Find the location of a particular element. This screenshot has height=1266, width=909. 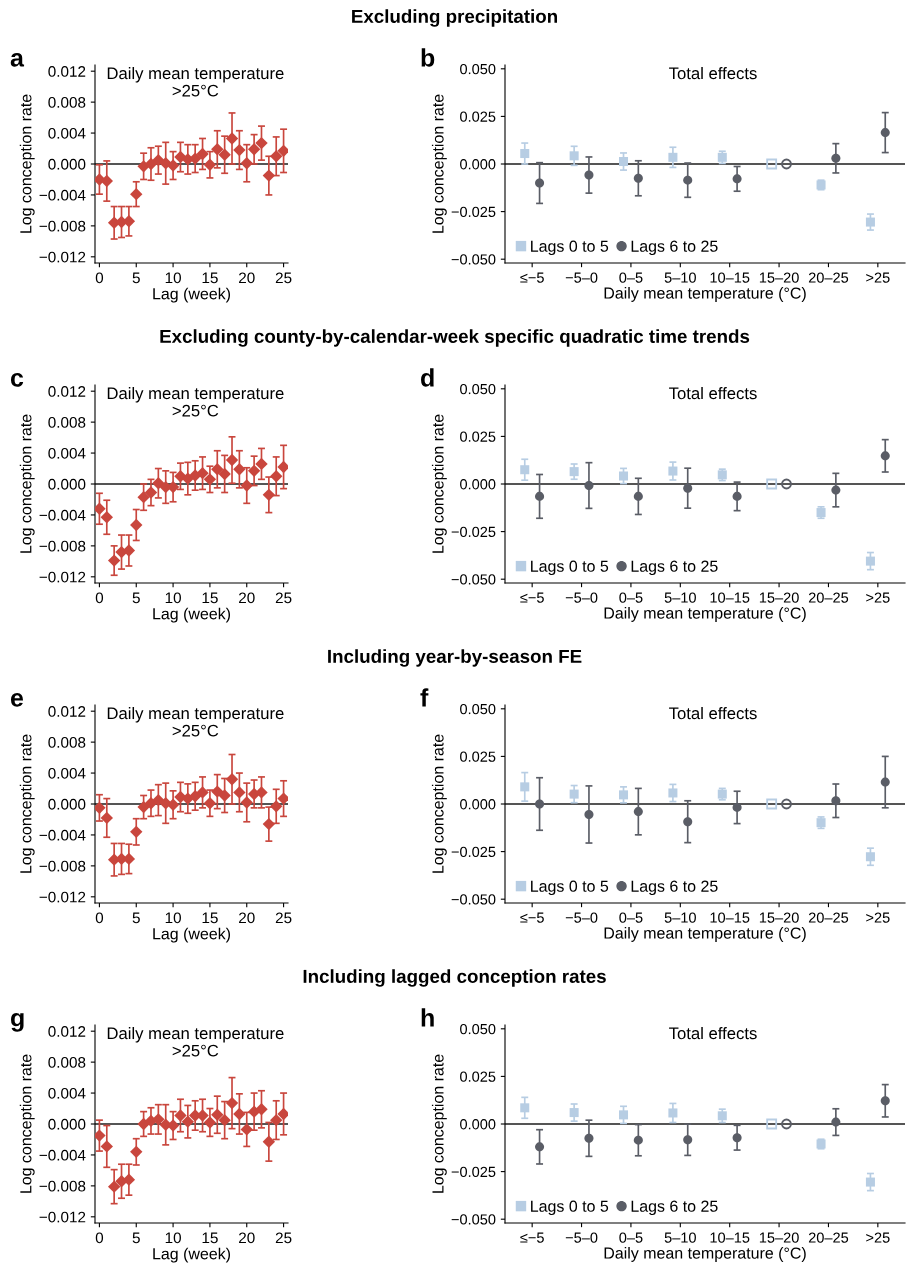

x-tick-label: 15–20 is located at coordinates (779, 1237).